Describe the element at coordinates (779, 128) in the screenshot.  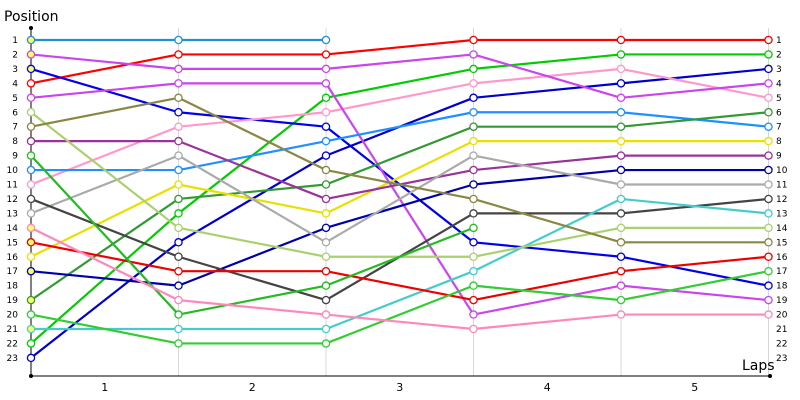
I see `y-tick-label-right: 7` at that location.